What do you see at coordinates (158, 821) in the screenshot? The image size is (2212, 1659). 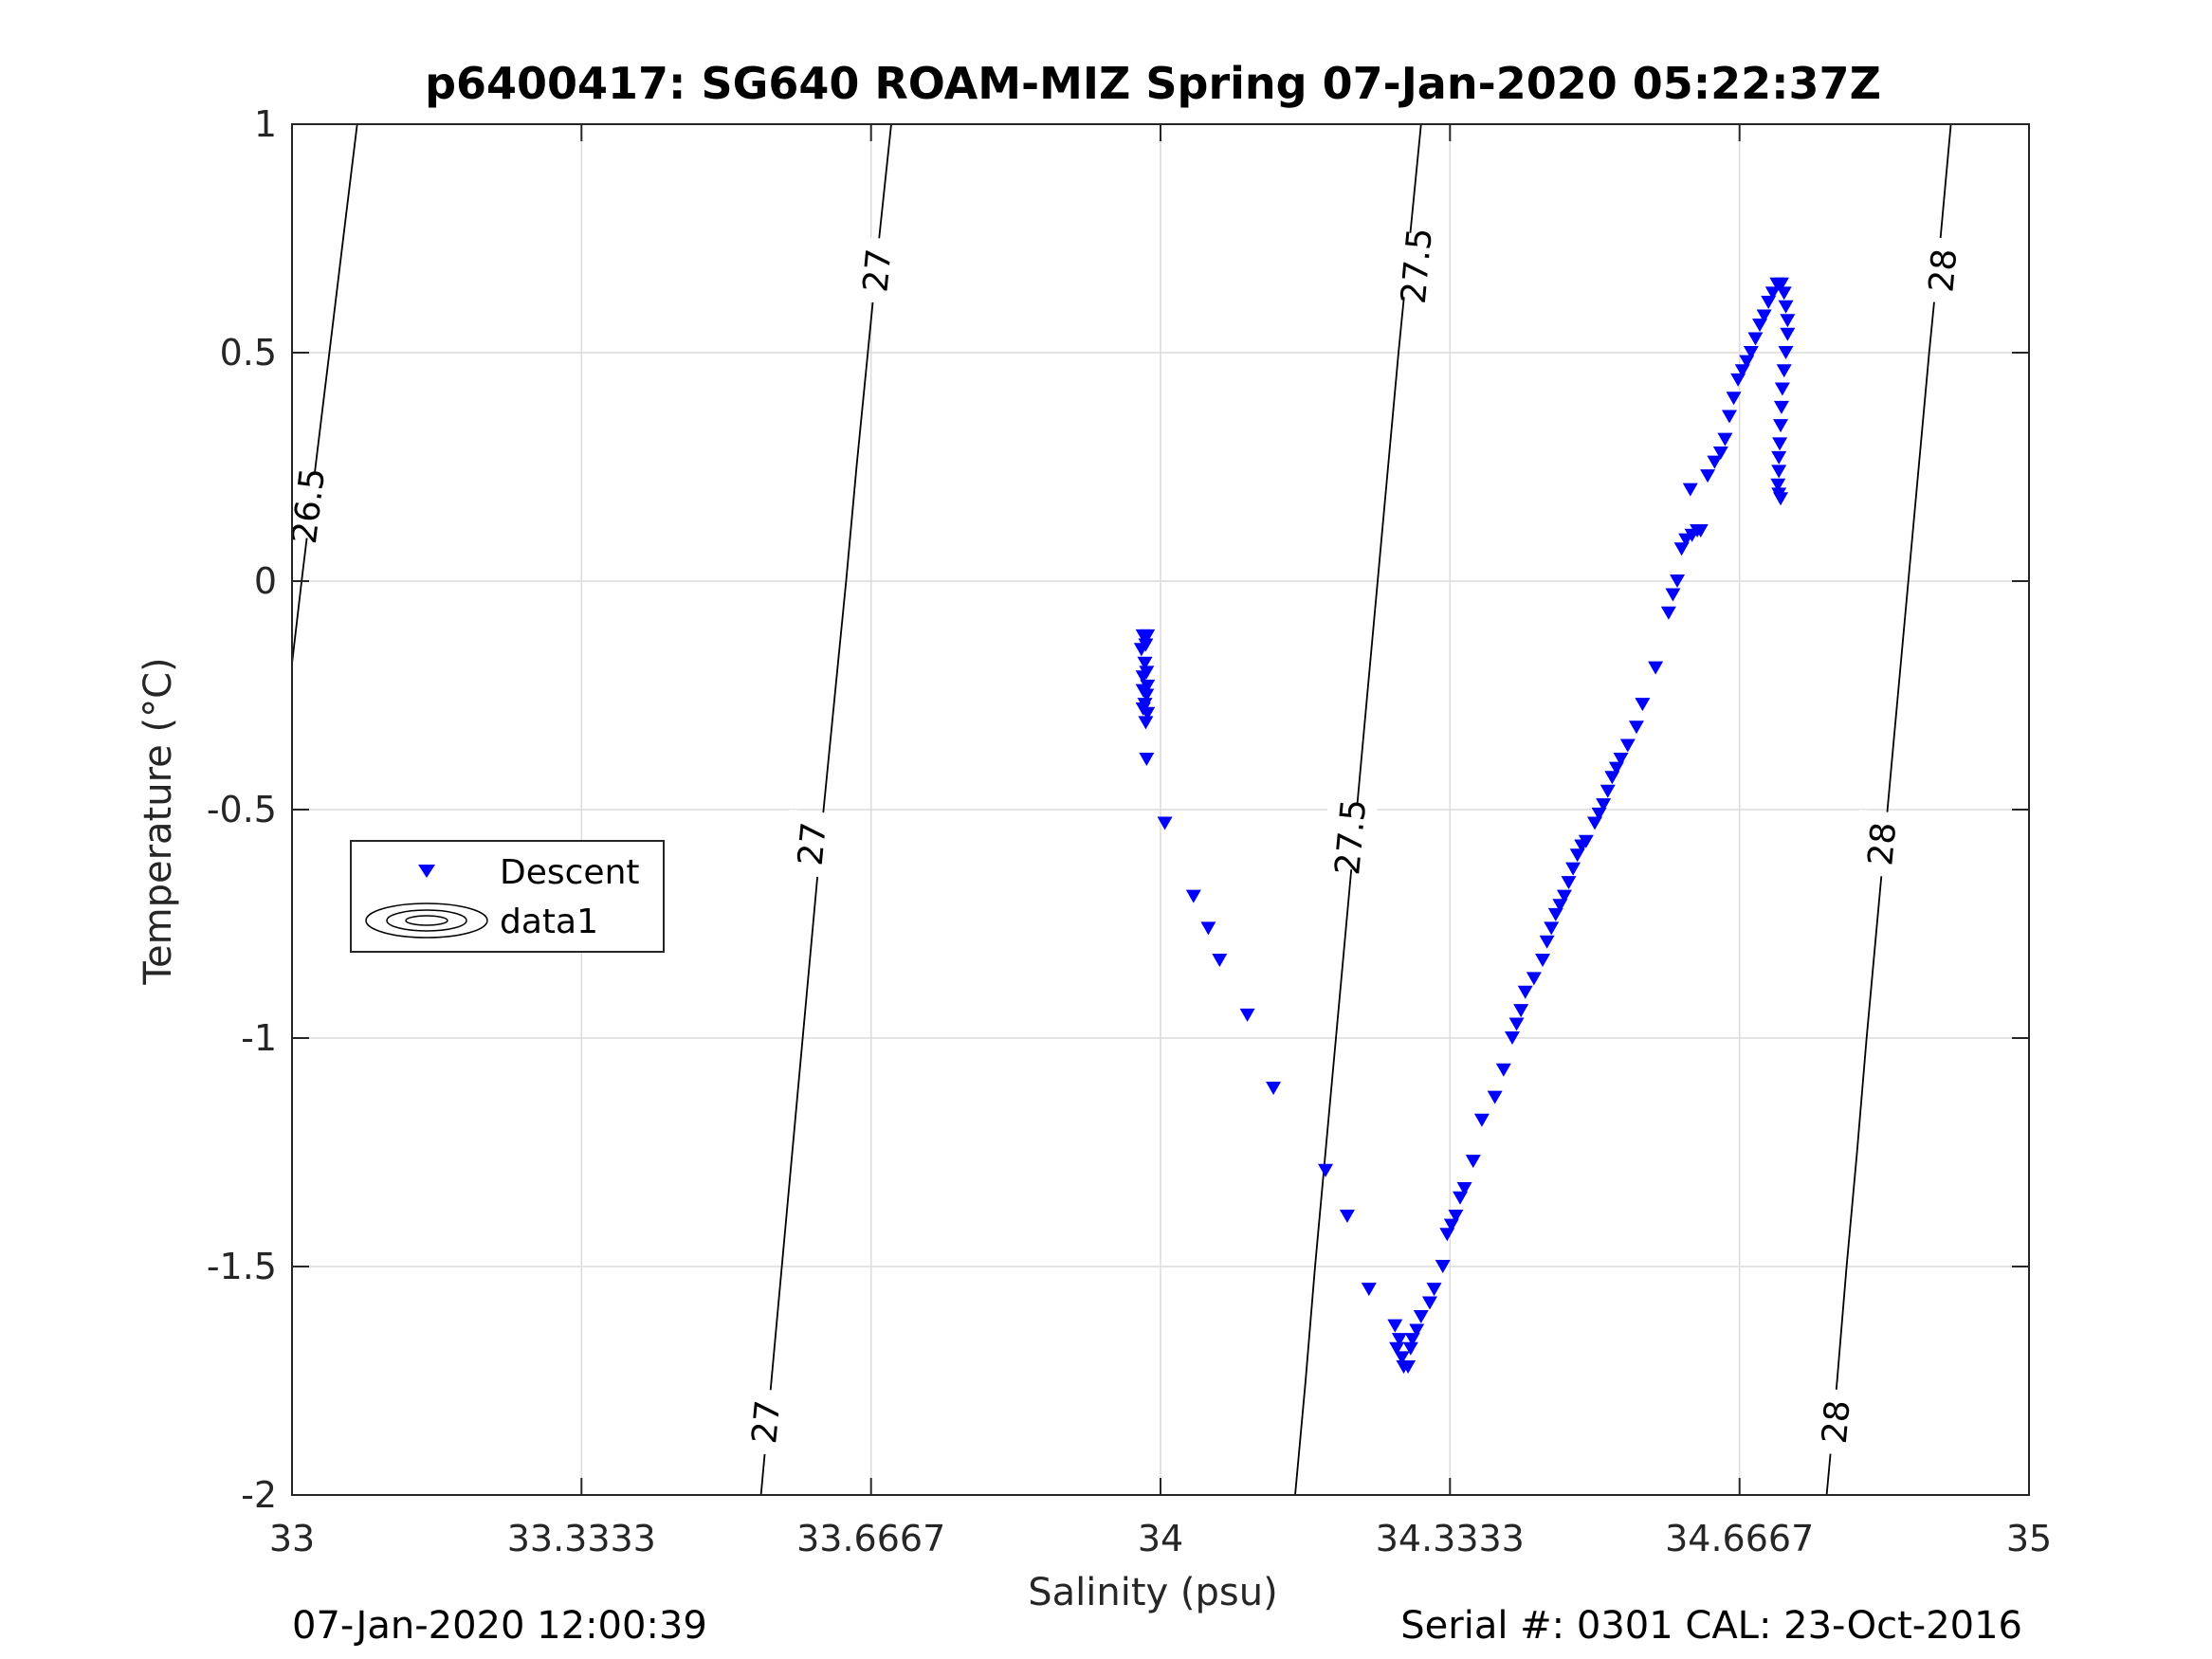 I see `y-axis-label: Temperature (°C)` at bounding box center [158, 821].